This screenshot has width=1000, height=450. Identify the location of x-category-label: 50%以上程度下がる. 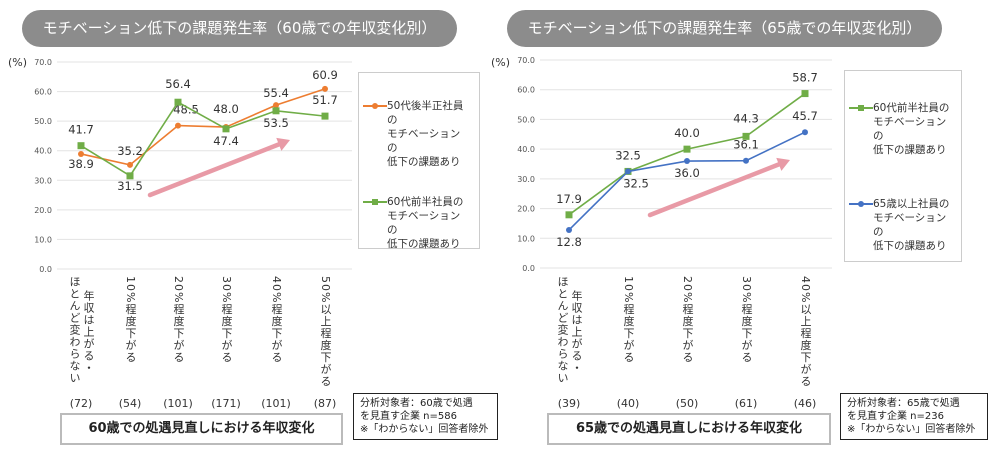
(325, 332).